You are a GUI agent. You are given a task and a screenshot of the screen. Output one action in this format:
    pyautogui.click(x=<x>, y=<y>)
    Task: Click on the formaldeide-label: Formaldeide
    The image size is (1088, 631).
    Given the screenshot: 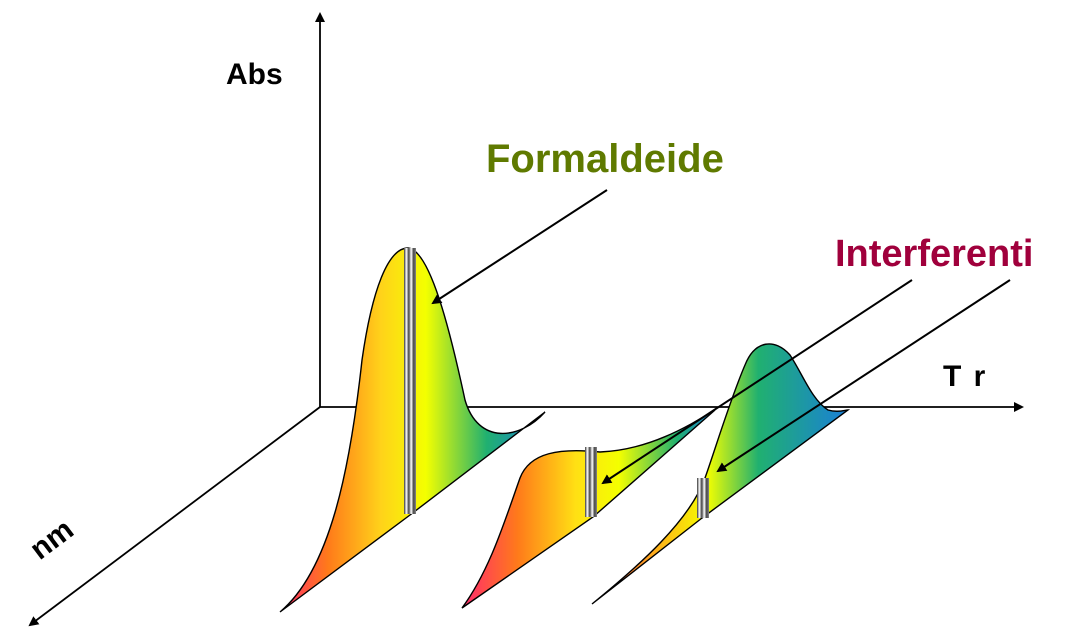 What is the action you would take?
    pyautogui.click(x=605, y=159)
    